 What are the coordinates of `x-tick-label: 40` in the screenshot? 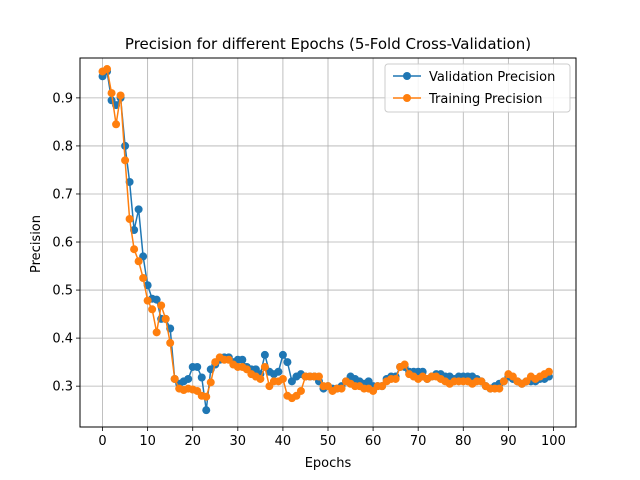 It's located at (283, 441).